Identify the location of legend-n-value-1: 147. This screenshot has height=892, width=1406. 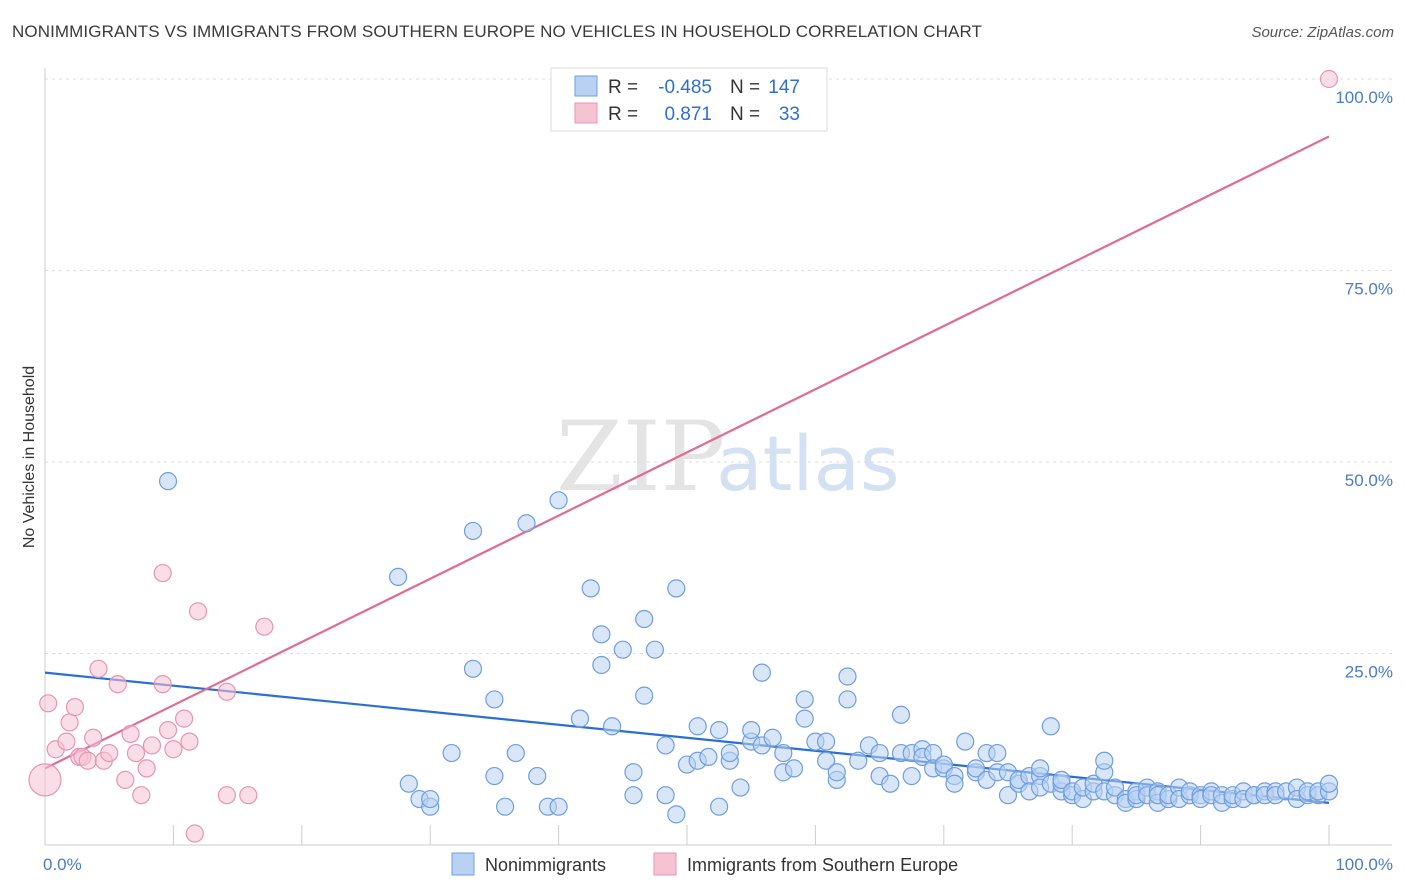
(784, 87).